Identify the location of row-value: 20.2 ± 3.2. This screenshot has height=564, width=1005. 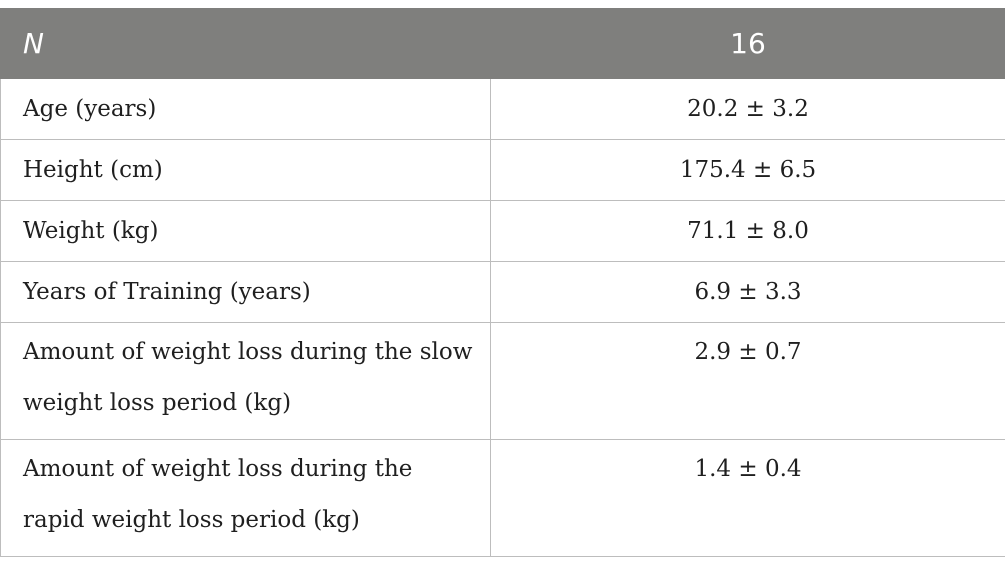
(747, 109).